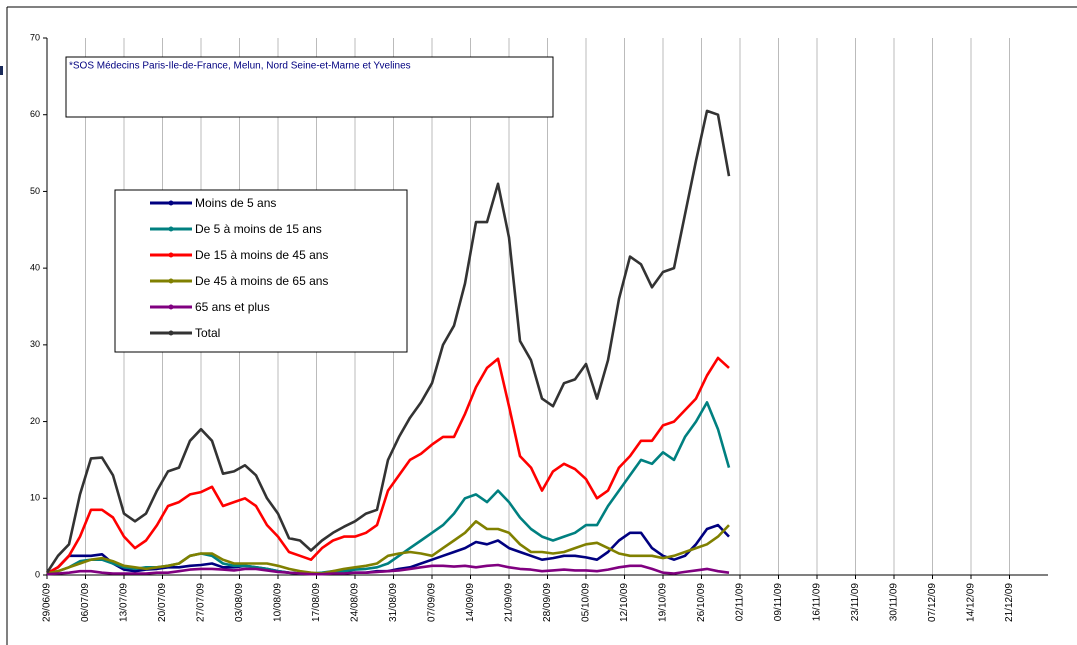  Describe the element at coordinates (855, 602) in the screenshot. I see `x-tick-label: 23/11/09` at that location.